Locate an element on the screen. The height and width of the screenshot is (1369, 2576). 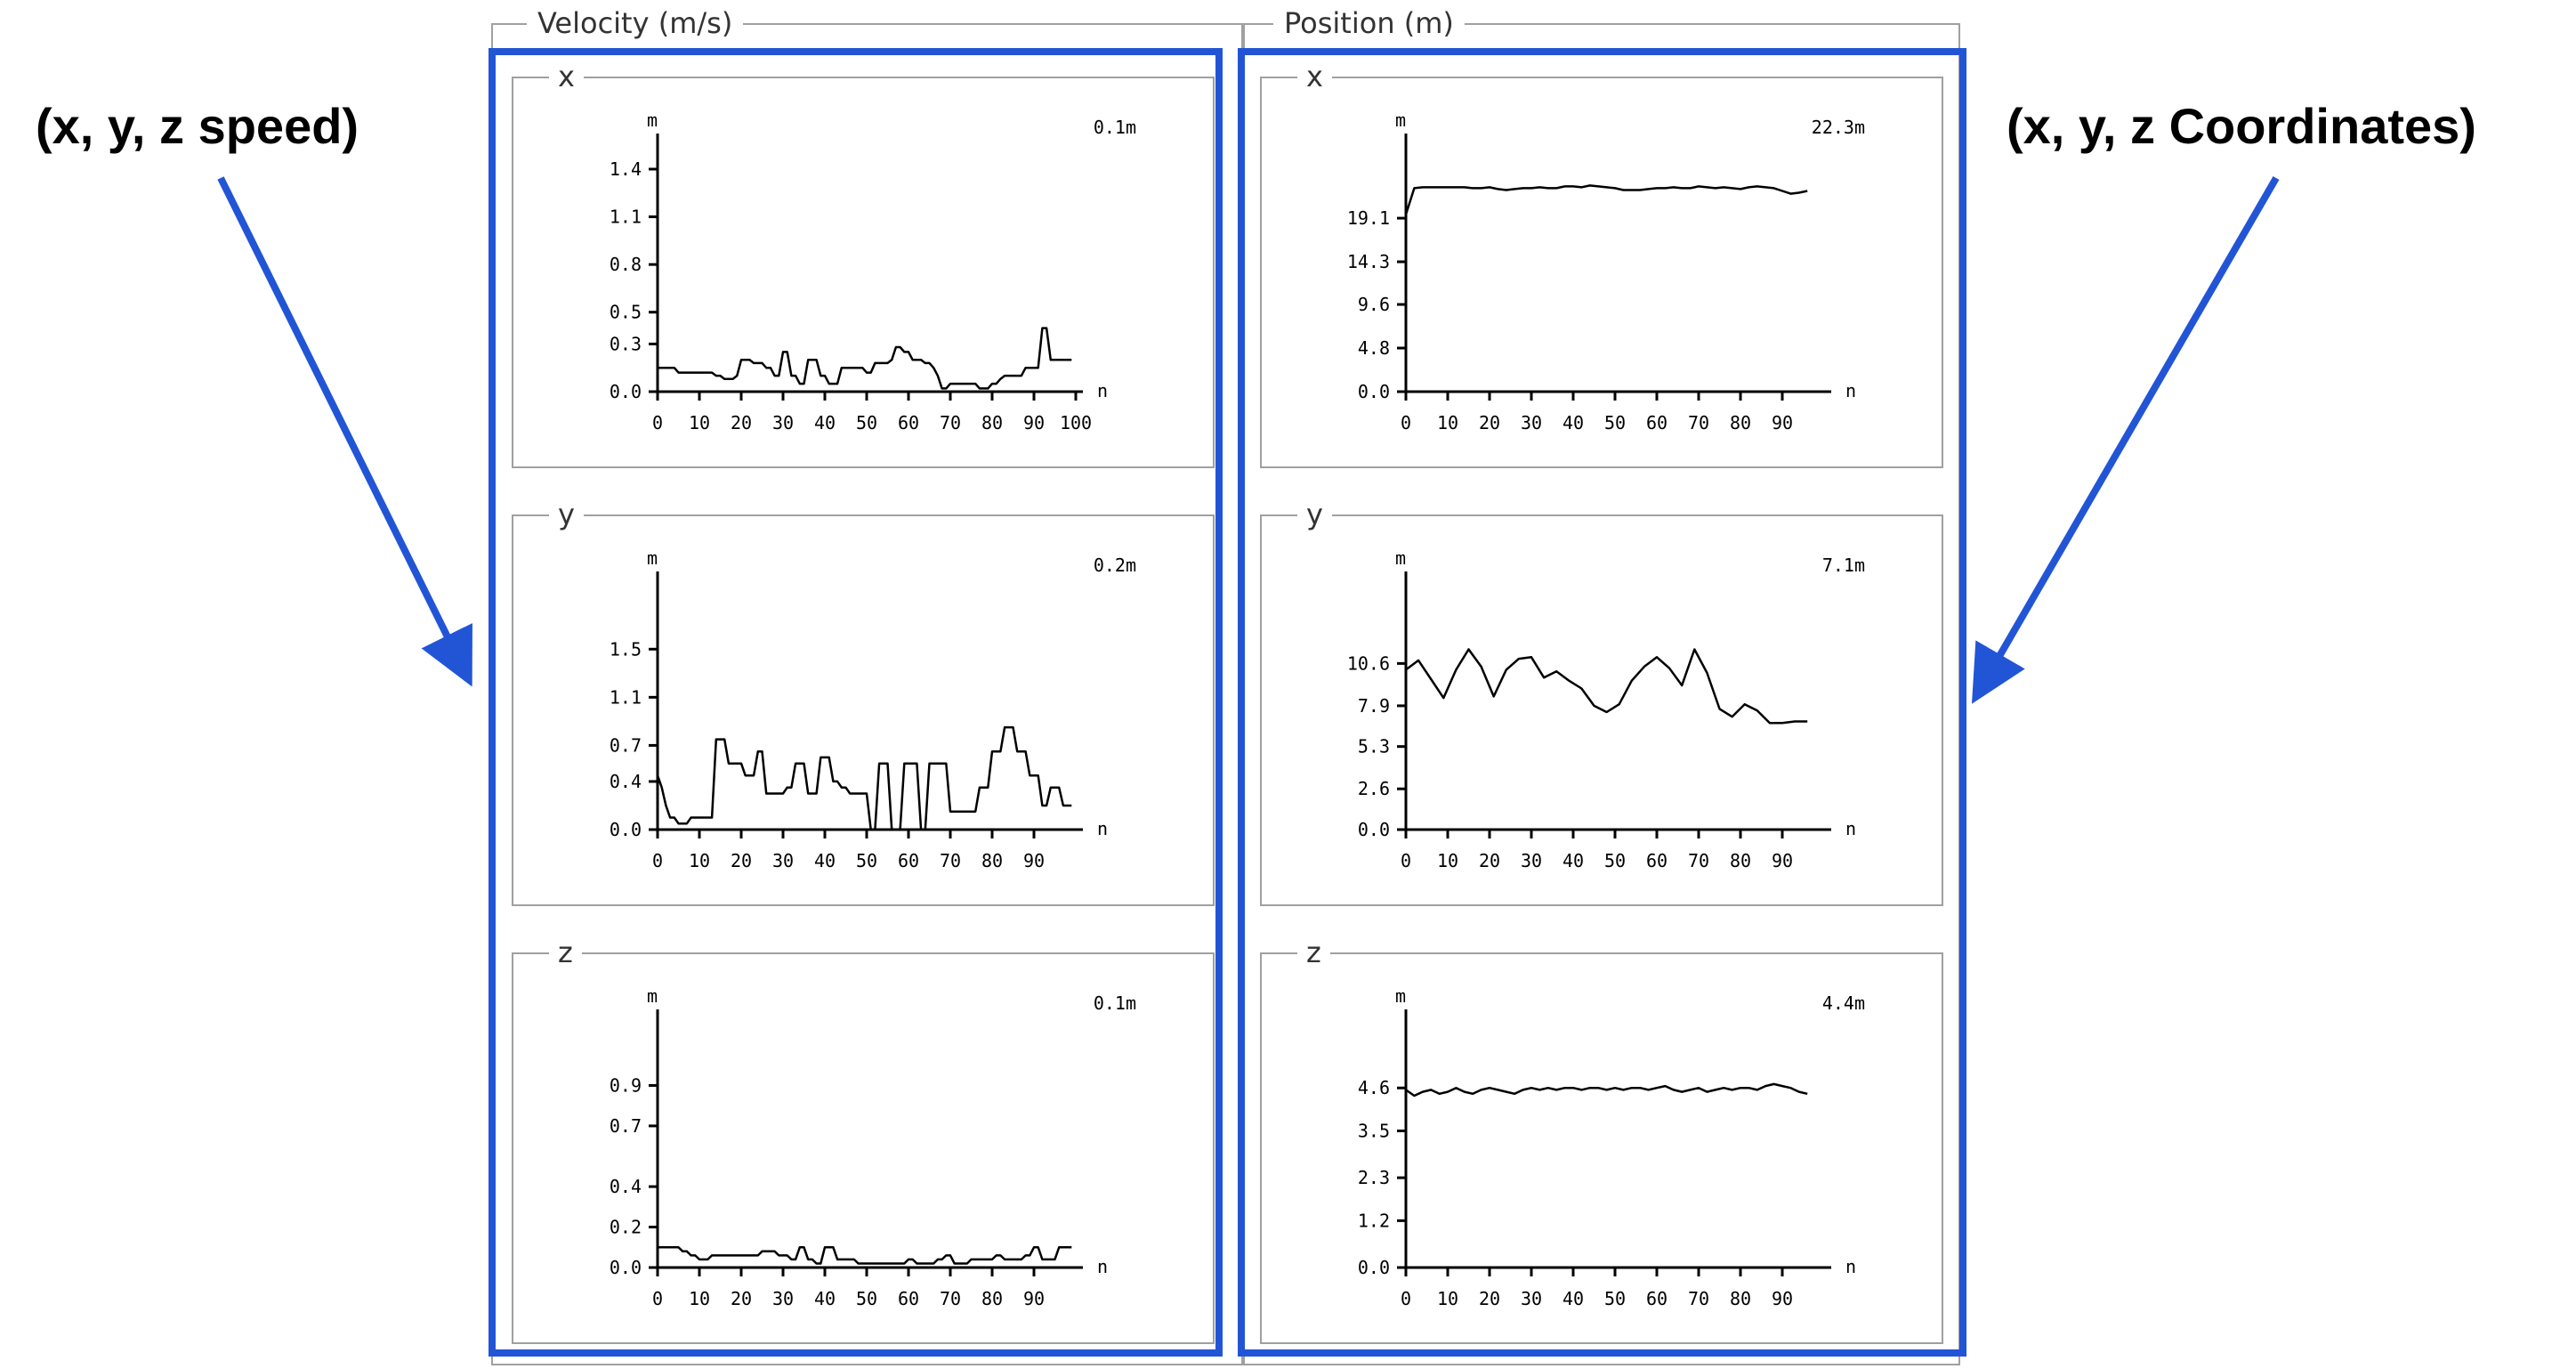
right-annotation-label: (x, y, z Coordinates) is located at coordinates (2241, 126).